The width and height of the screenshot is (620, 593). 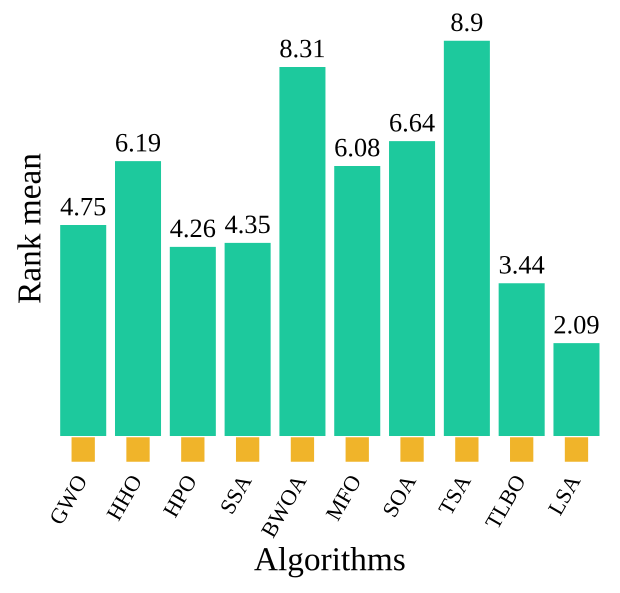 I want to click on data-label: 6.08, so click(x=357, y=147).